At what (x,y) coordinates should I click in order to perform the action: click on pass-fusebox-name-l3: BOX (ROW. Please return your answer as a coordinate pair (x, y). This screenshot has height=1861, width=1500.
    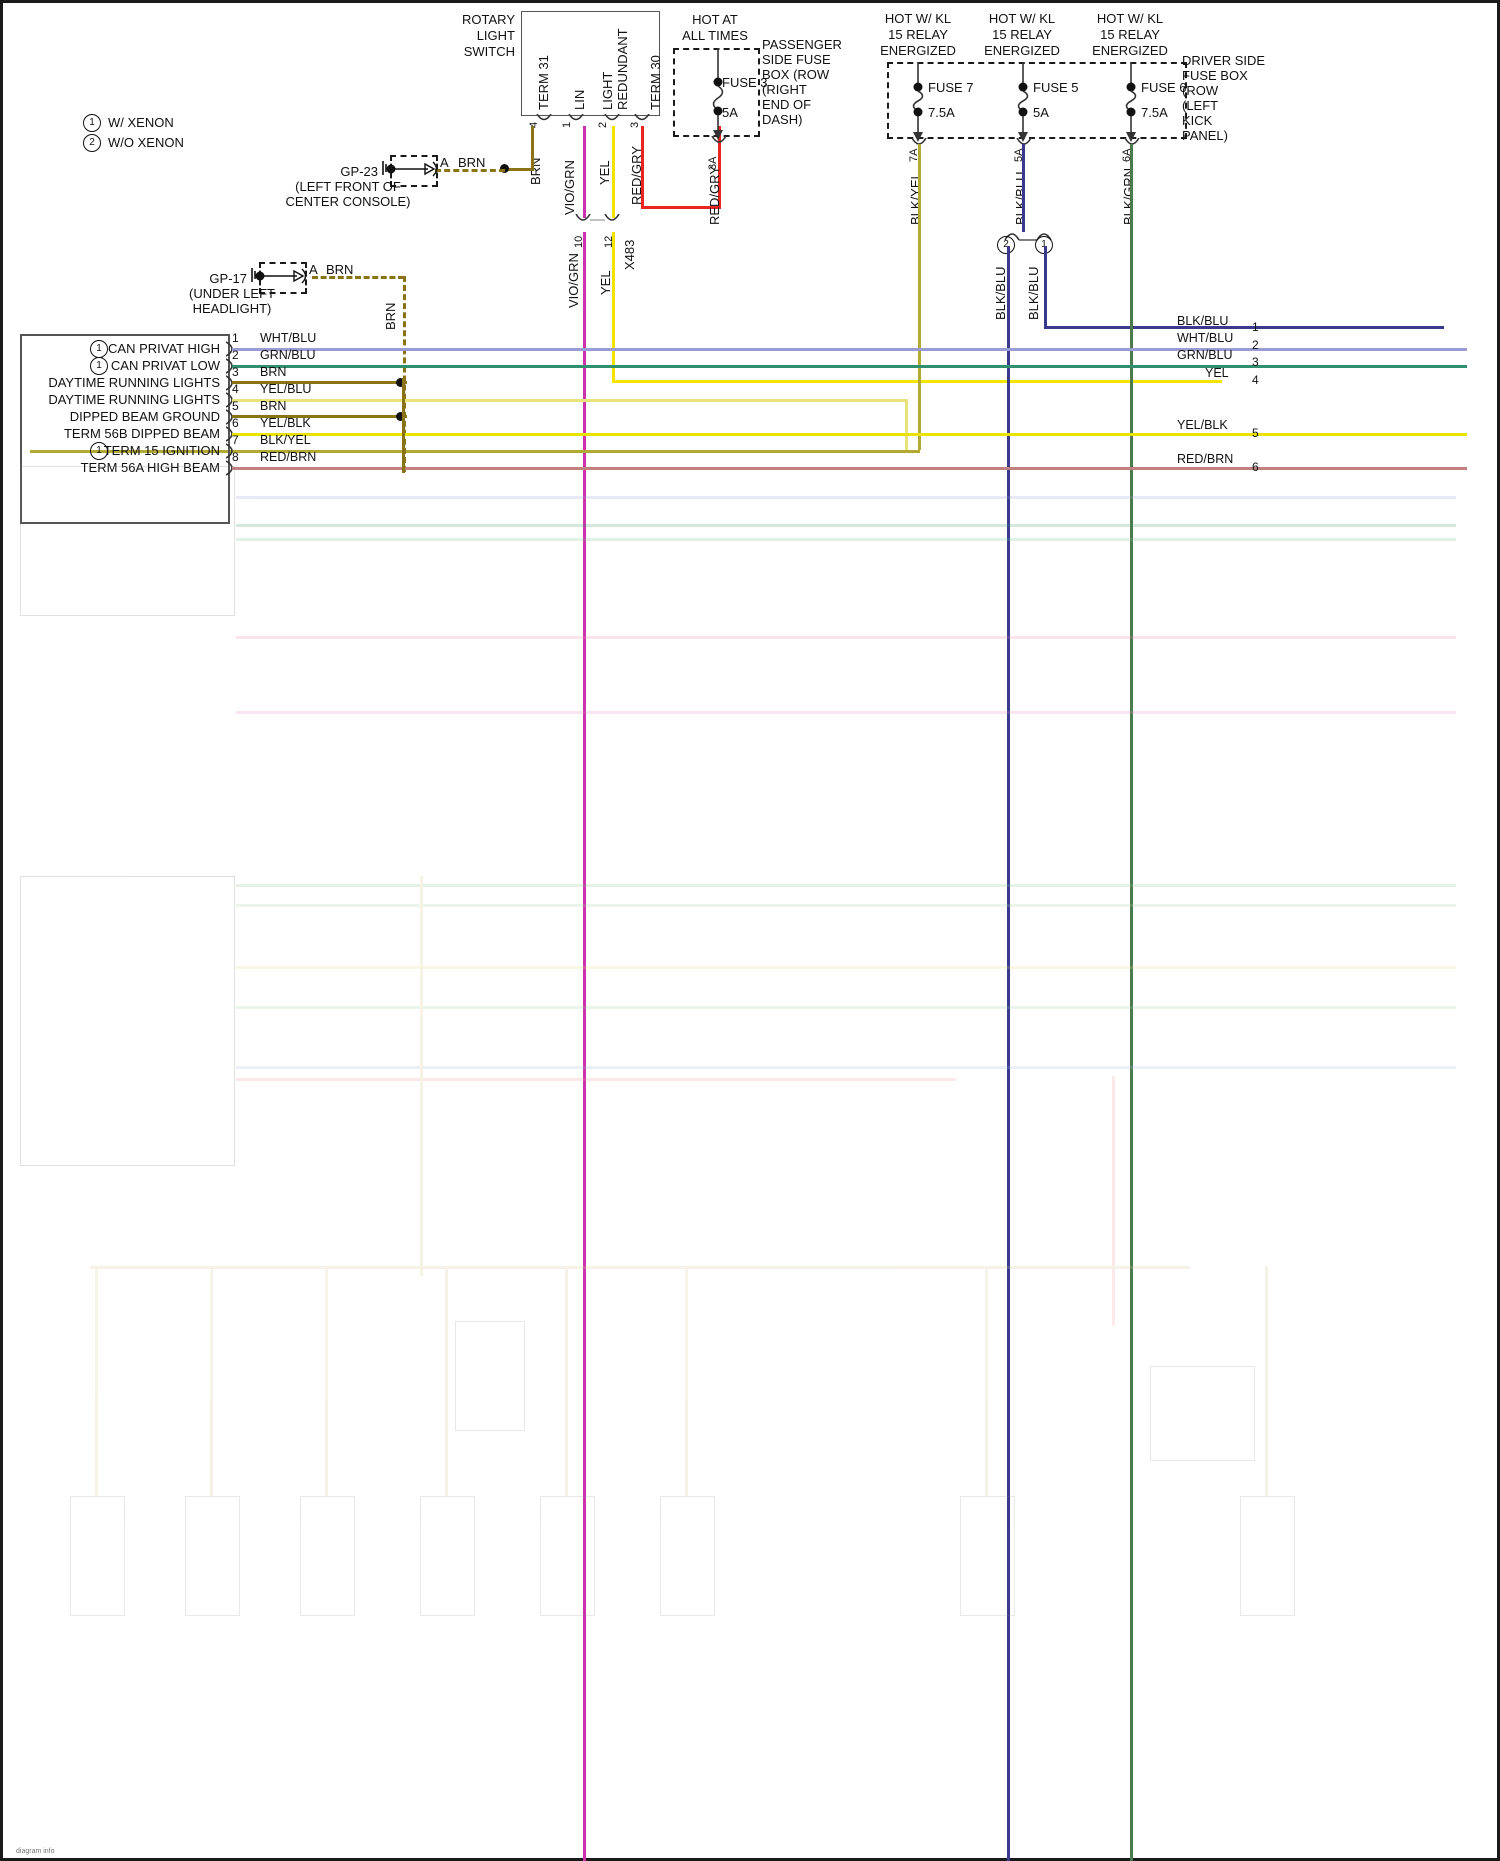
    Looking at the image, I should click on (796, 74).